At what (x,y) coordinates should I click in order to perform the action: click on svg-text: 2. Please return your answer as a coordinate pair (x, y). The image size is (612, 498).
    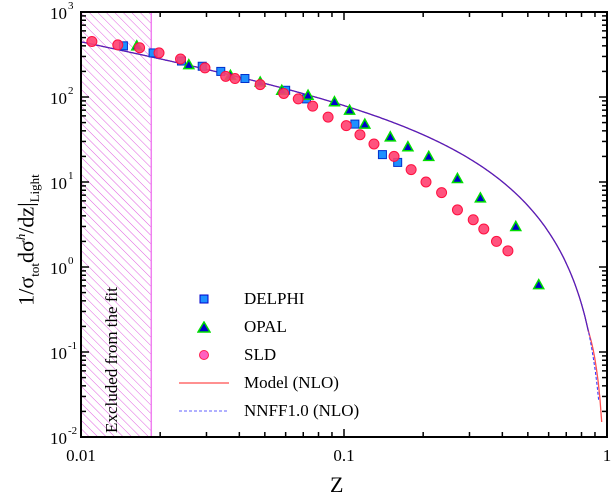
    Looking at the image, I should click on (71, 91).